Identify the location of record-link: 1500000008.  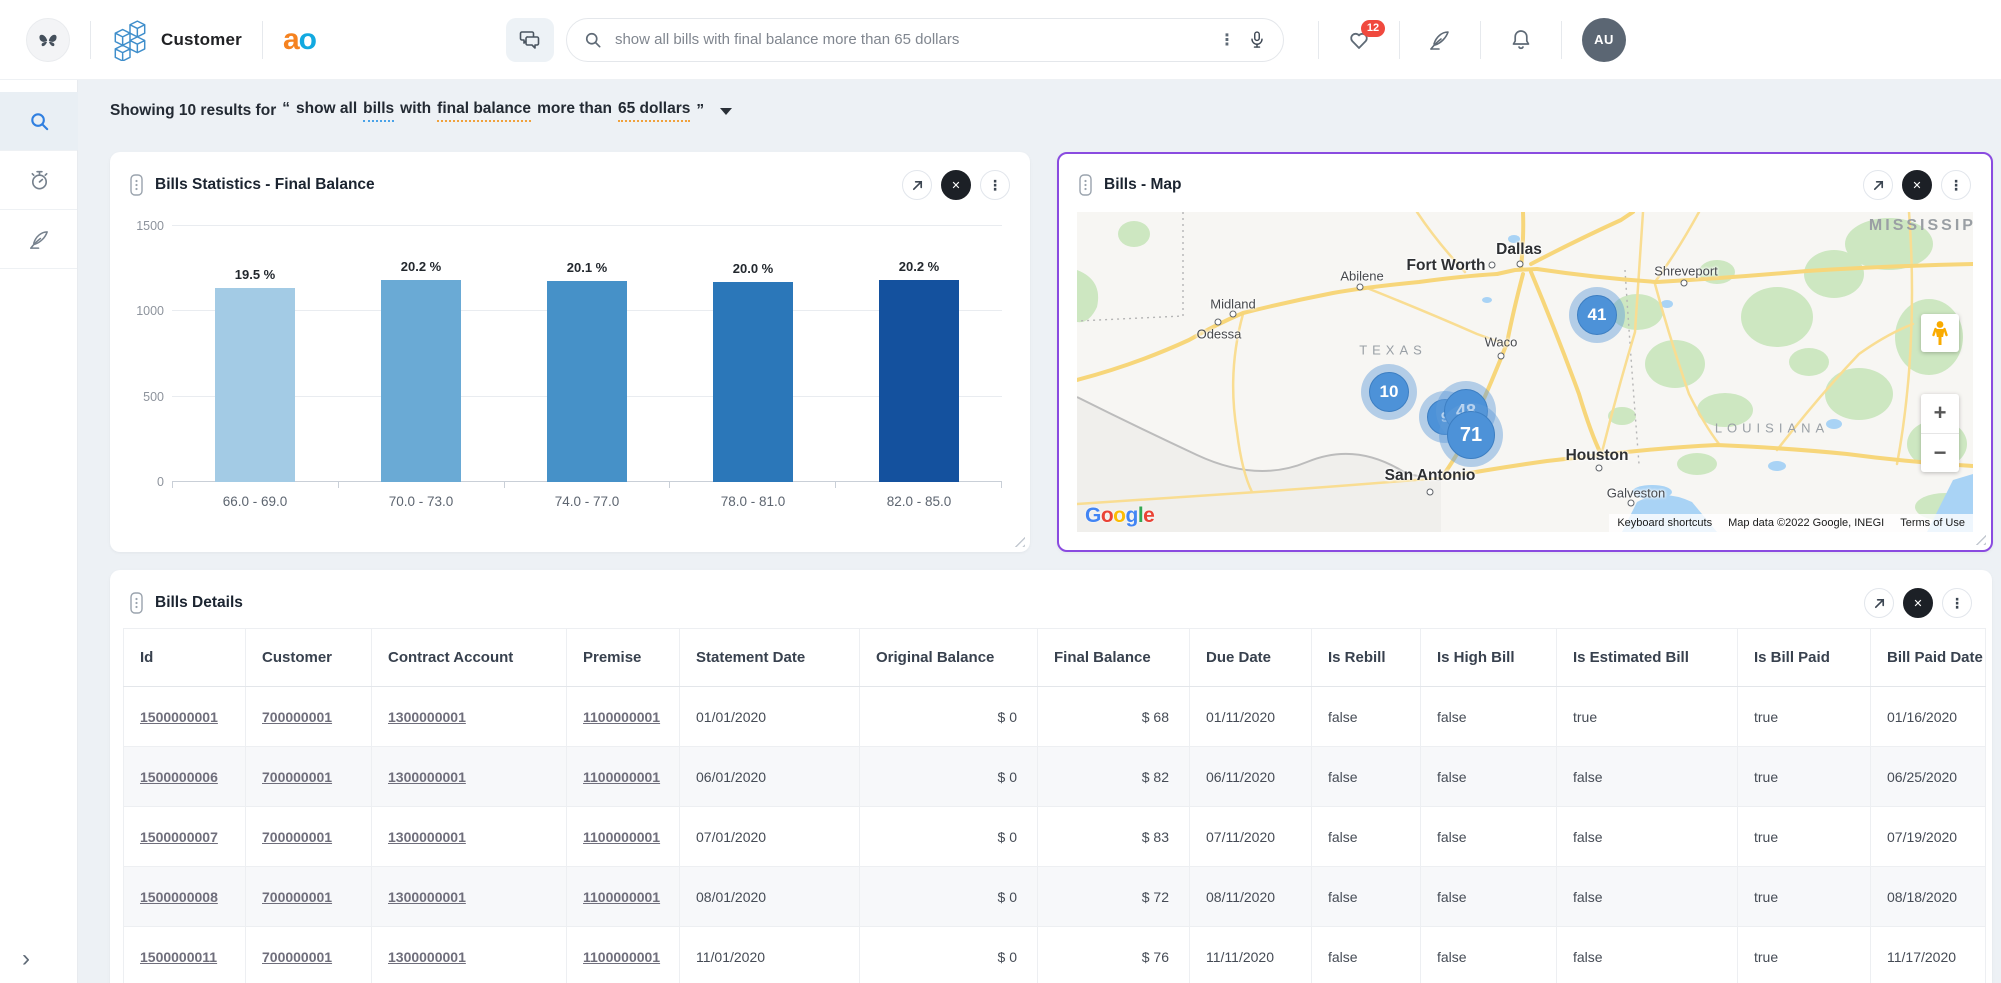
(179, 896).